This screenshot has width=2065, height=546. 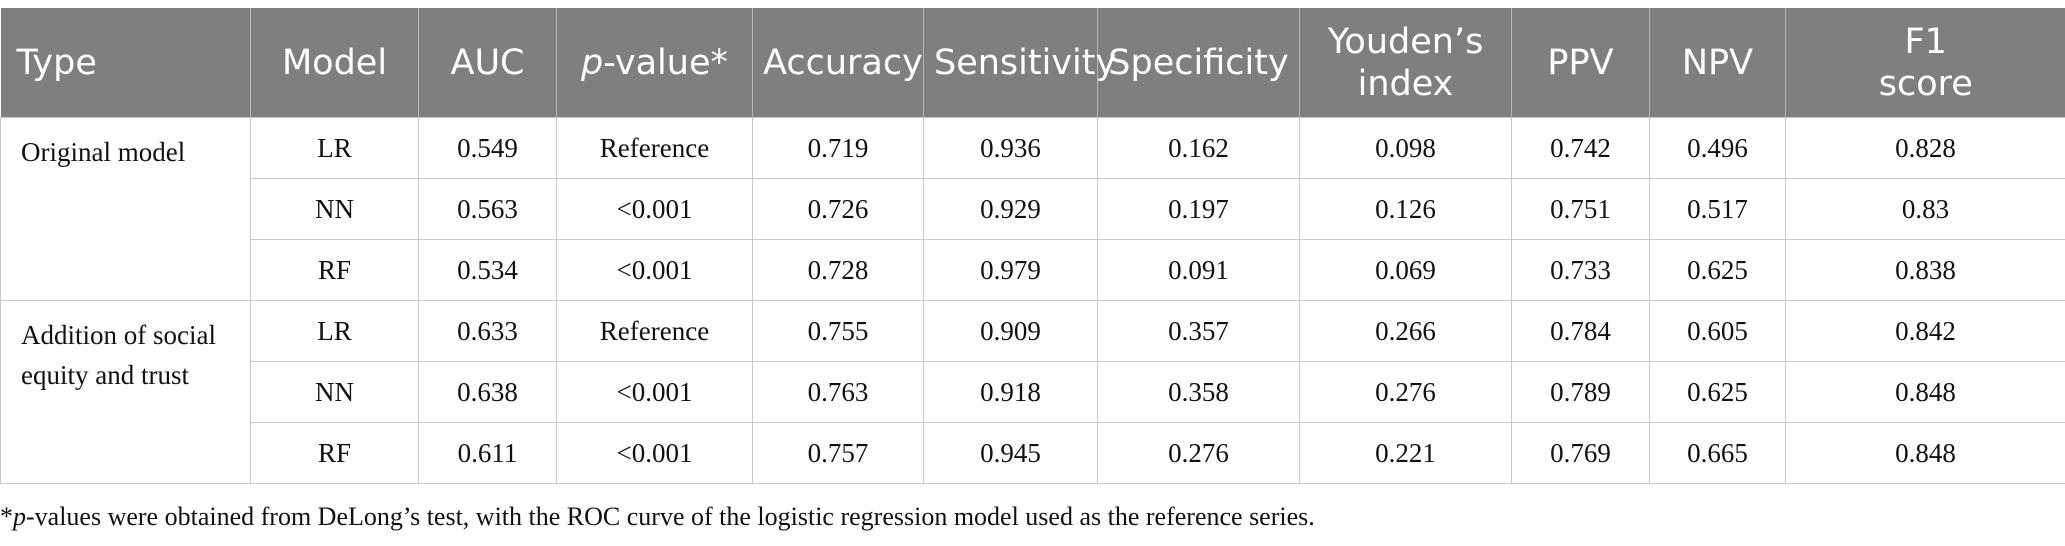 I want to click on cell-sensitivity: 0.979, so click(x=1010, y=270).